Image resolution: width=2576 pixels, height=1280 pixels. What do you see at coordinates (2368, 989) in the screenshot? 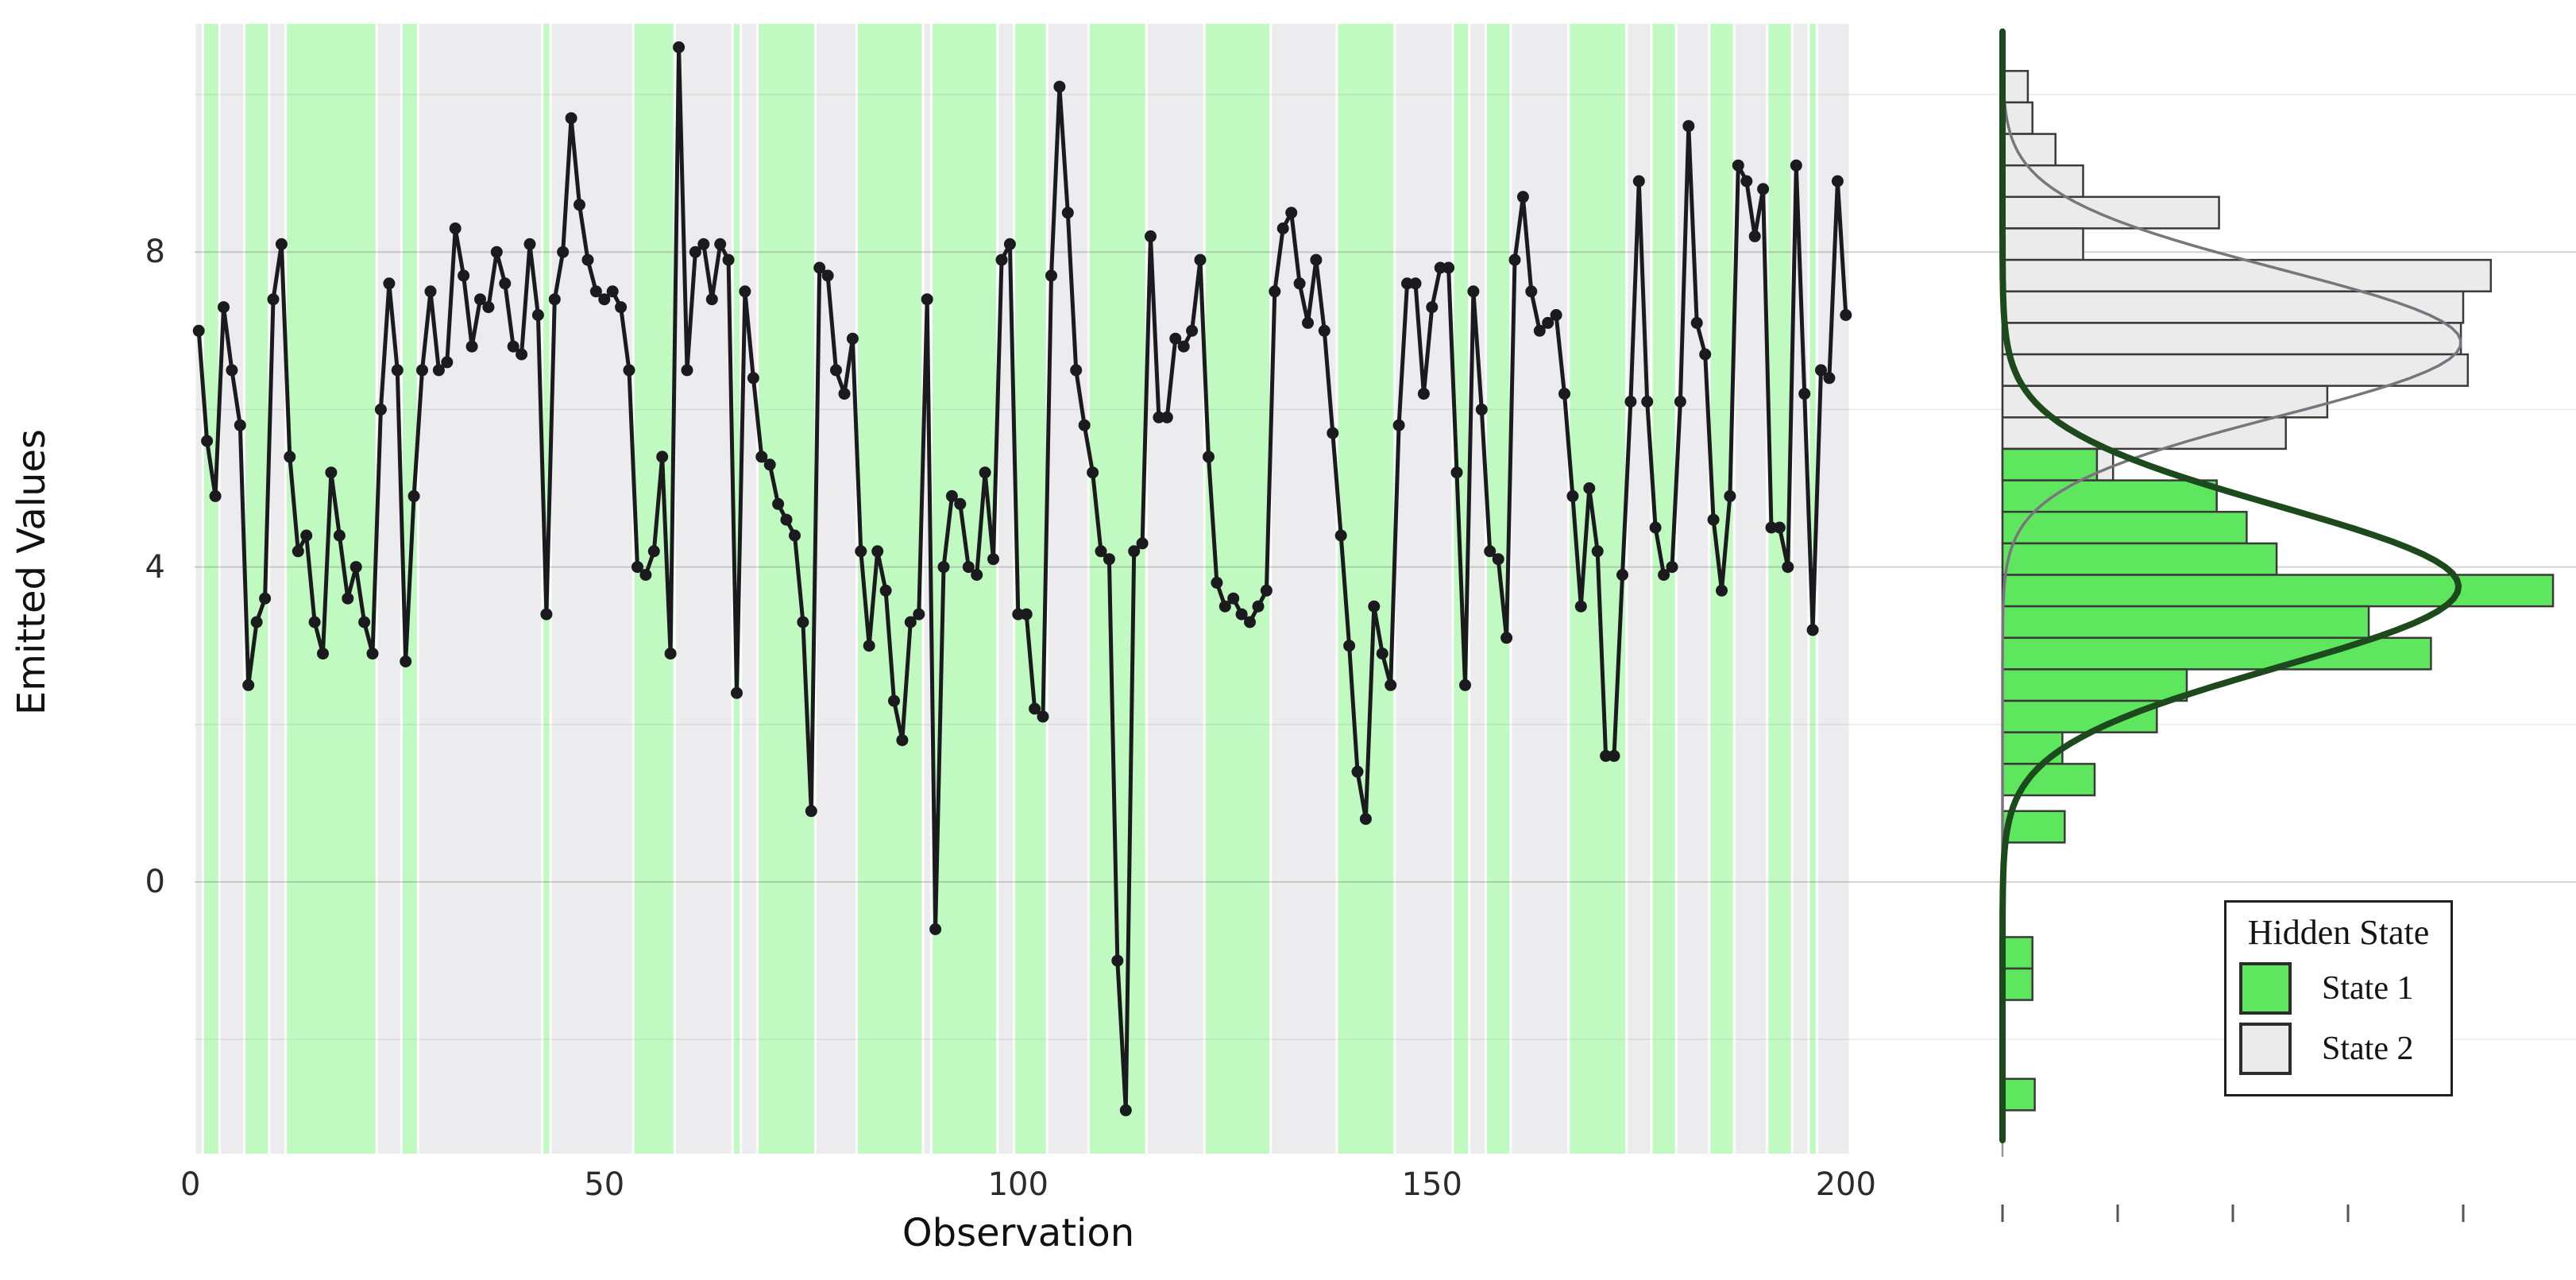
I see `legend-label-state1: State 1` at bounding box center [2368, 989].